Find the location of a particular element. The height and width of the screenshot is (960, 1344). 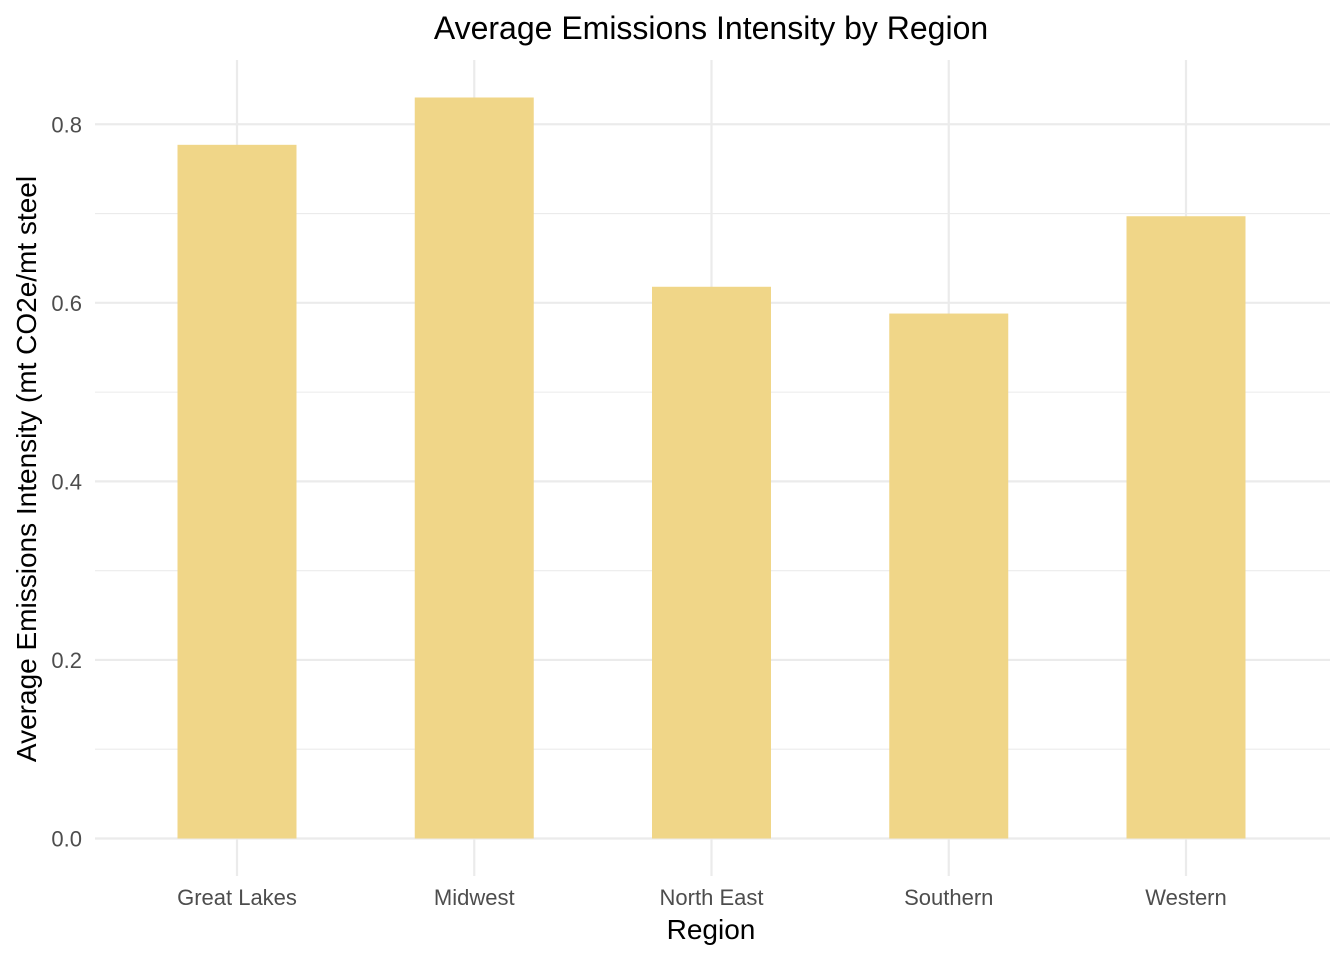

y-tick-label: 0.4 is located at coordinates (66, 481).